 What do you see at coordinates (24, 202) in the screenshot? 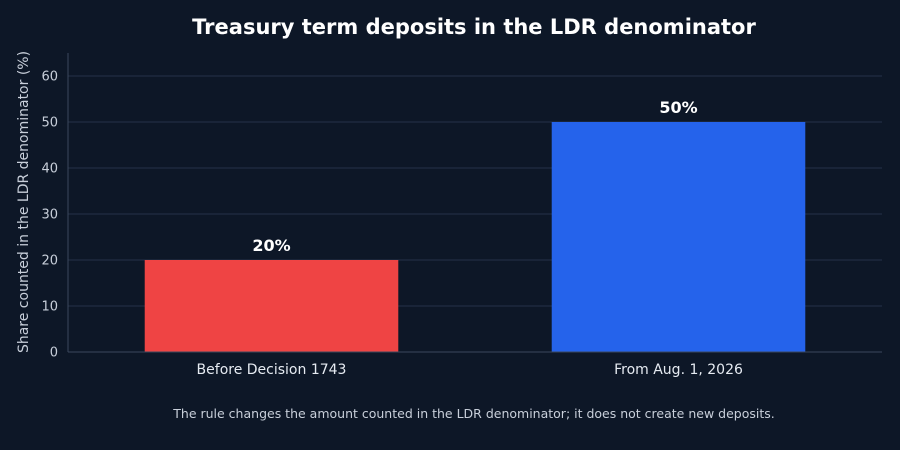
I see `y-axis-title: Share counted in the LDR denominator (%)` at bounding box center [24, 202].